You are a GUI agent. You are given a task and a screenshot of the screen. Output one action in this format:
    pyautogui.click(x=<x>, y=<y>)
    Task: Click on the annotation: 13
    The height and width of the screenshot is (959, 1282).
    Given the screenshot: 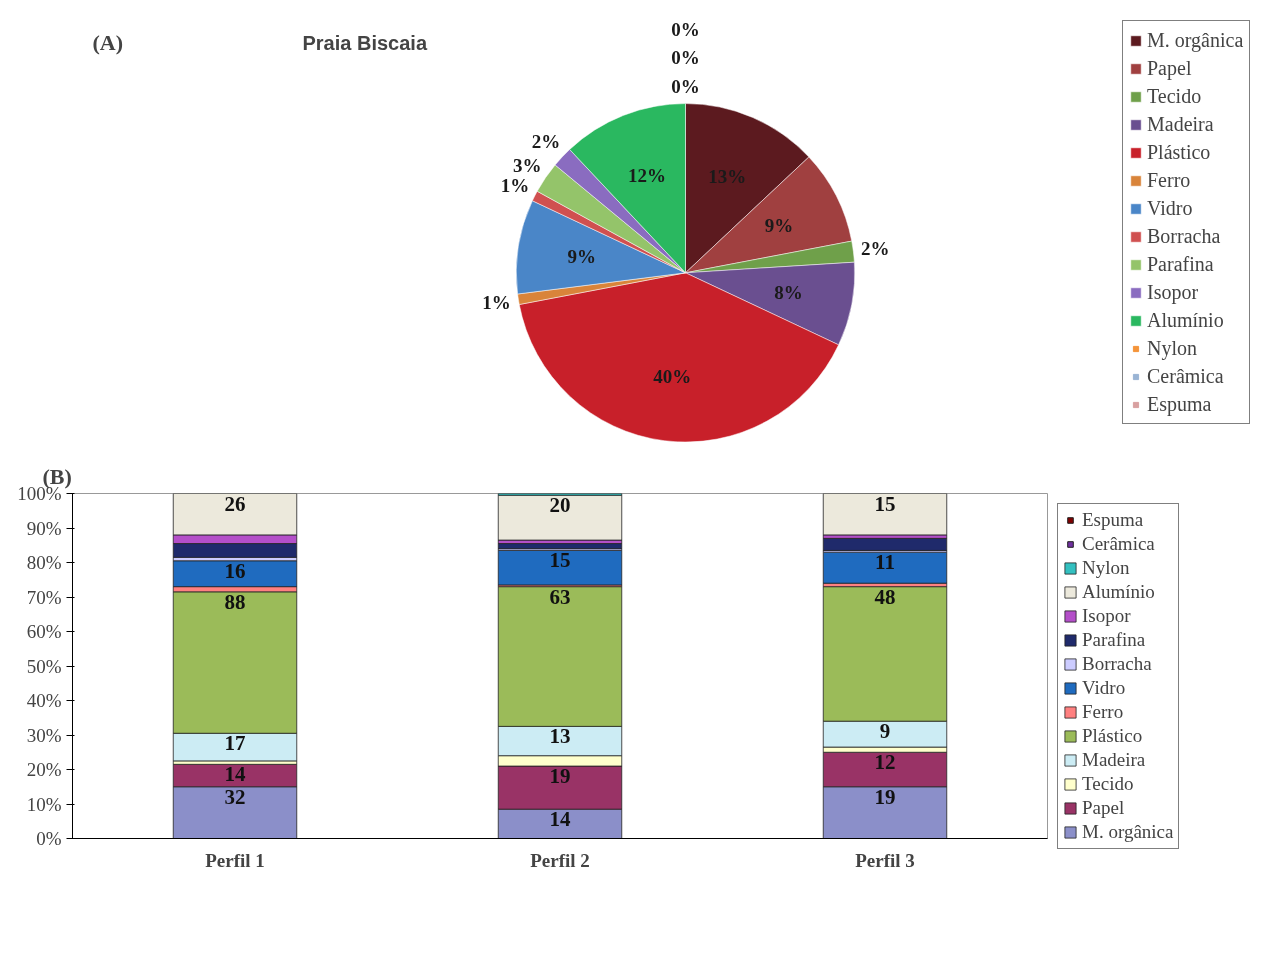 What is the action you would take?
    pyautogui.click(x=560, y=736)
    